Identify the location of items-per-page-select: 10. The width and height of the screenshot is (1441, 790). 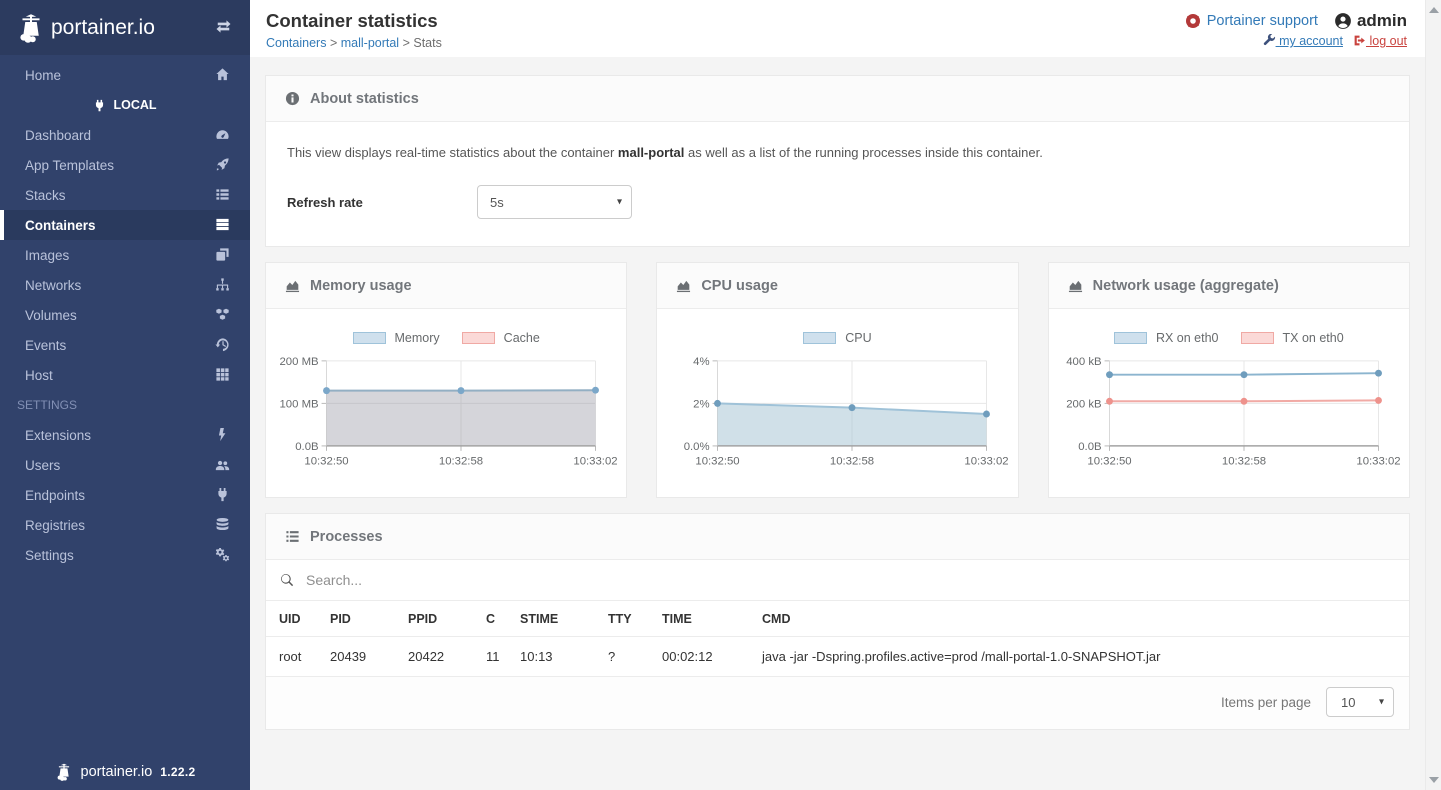
(1360, 702).